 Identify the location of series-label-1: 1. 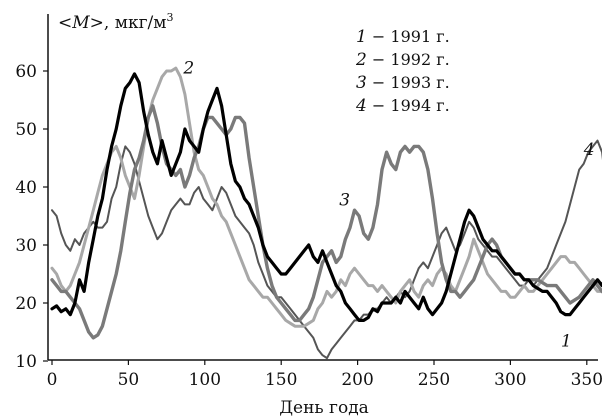
(566, 342).